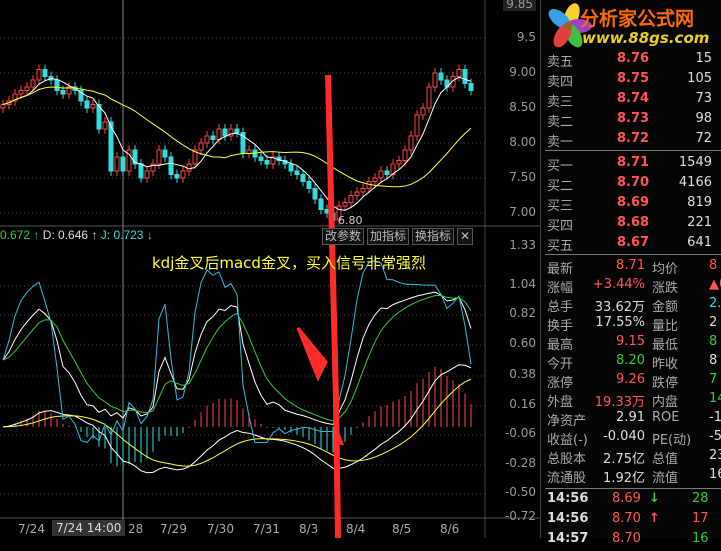  I want to click on x-axis-label: 8/6, so click(450, 529).